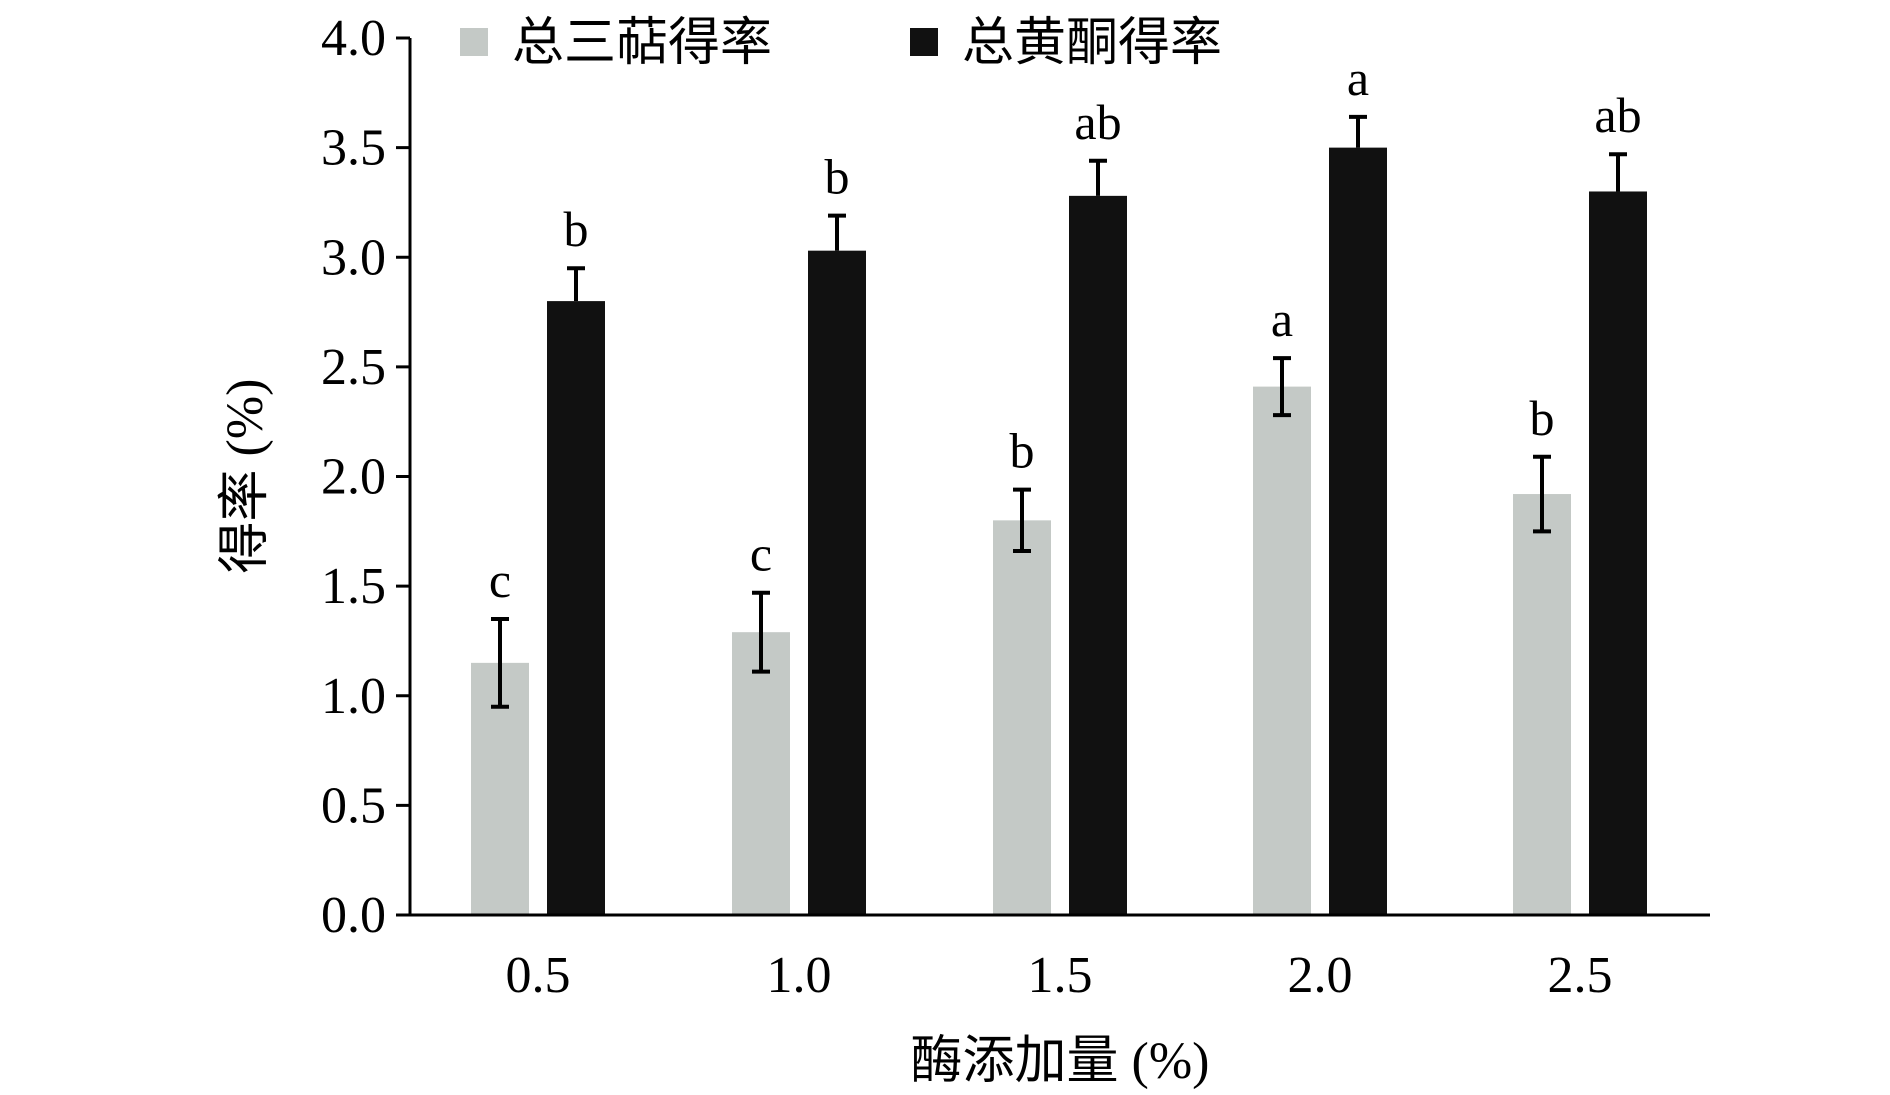  Describe the element at coordinates (245, 476) in the screenshot. I see `y-axis-title: 得率 (%)` at that location.